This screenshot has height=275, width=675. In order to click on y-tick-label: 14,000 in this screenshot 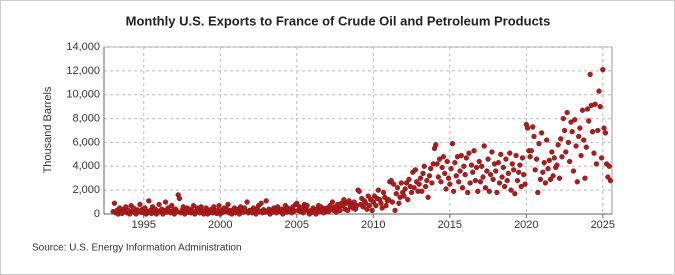, I will do `click(83, 47)`.